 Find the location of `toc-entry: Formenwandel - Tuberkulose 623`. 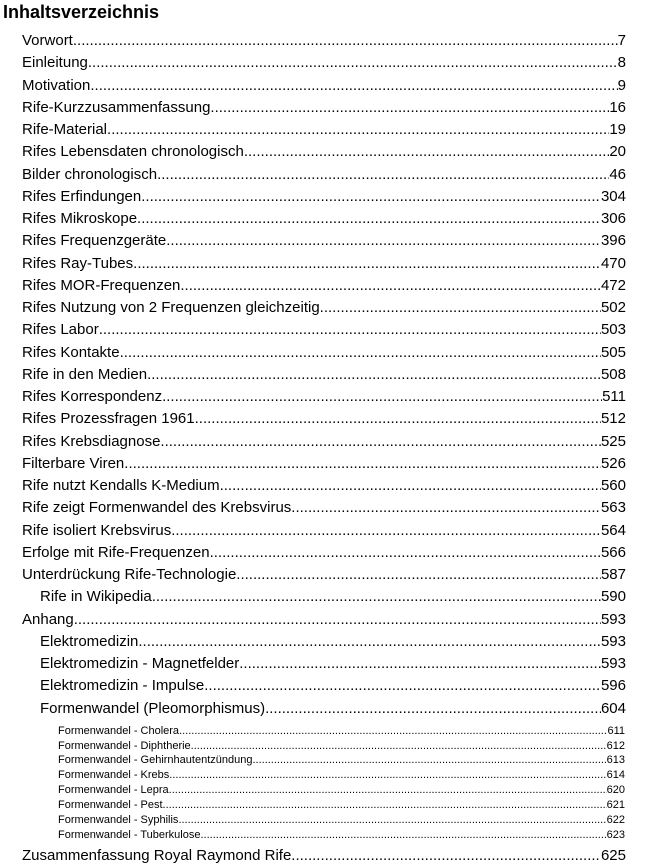

toc-entry: Formenwandel - Tuberkulose 623 is located at coordinates (312, 835).